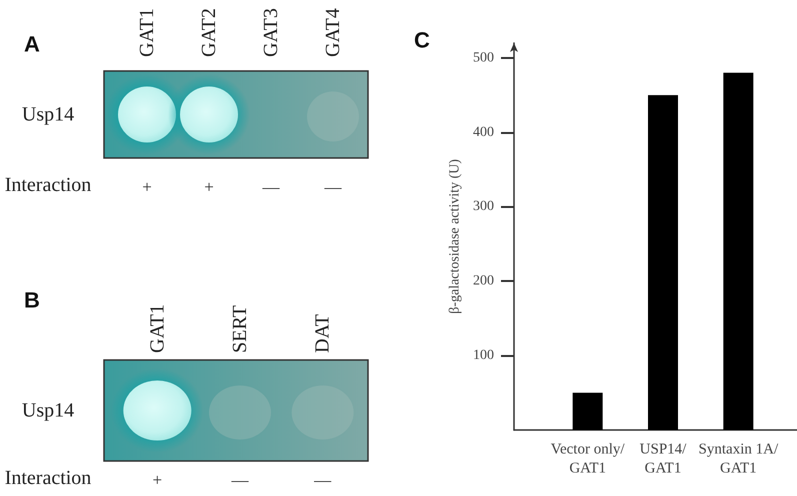  I want to click on y-tick-label: 200, so click(483, 281).